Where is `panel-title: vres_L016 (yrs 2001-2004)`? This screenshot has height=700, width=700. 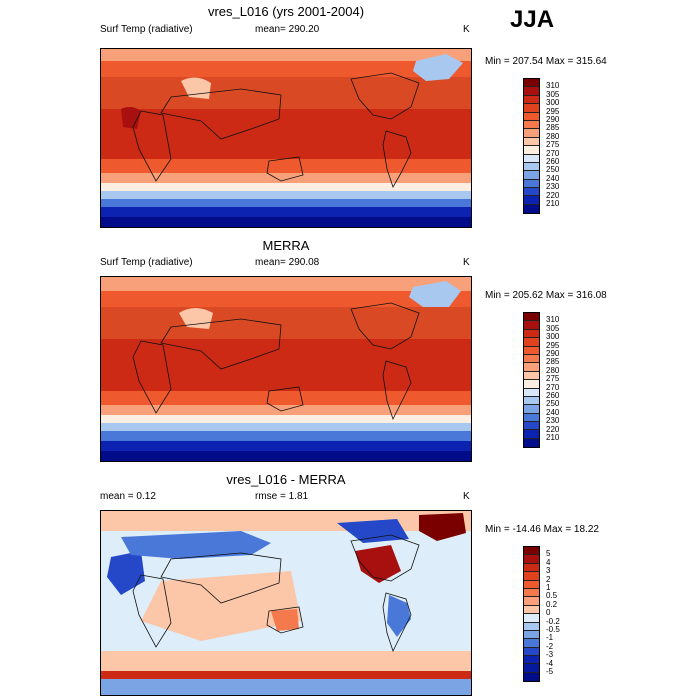 panel-title: vres_L016 (yrs 2001-2004) is located at coordinates (286, 11).